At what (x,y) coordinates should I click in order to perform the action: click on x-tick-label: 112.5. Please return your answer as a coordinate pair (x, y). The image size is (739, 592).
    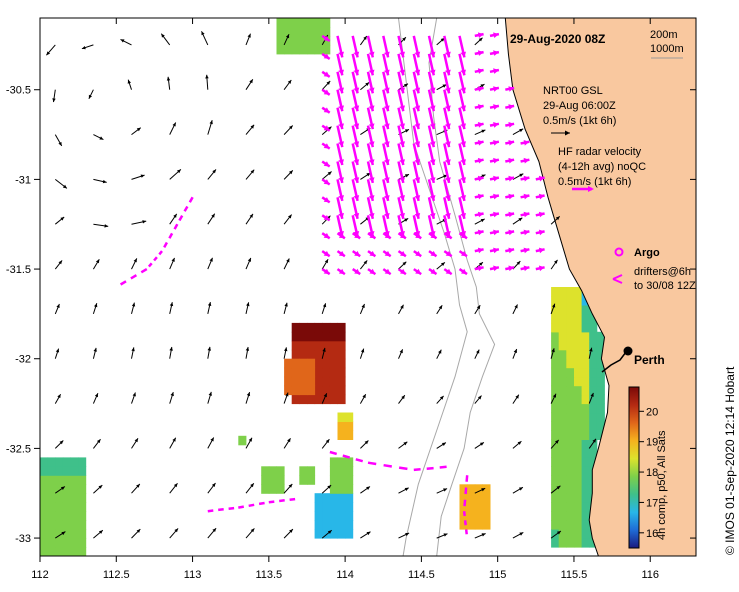
    Looking at the image, I should click on (116, 575).